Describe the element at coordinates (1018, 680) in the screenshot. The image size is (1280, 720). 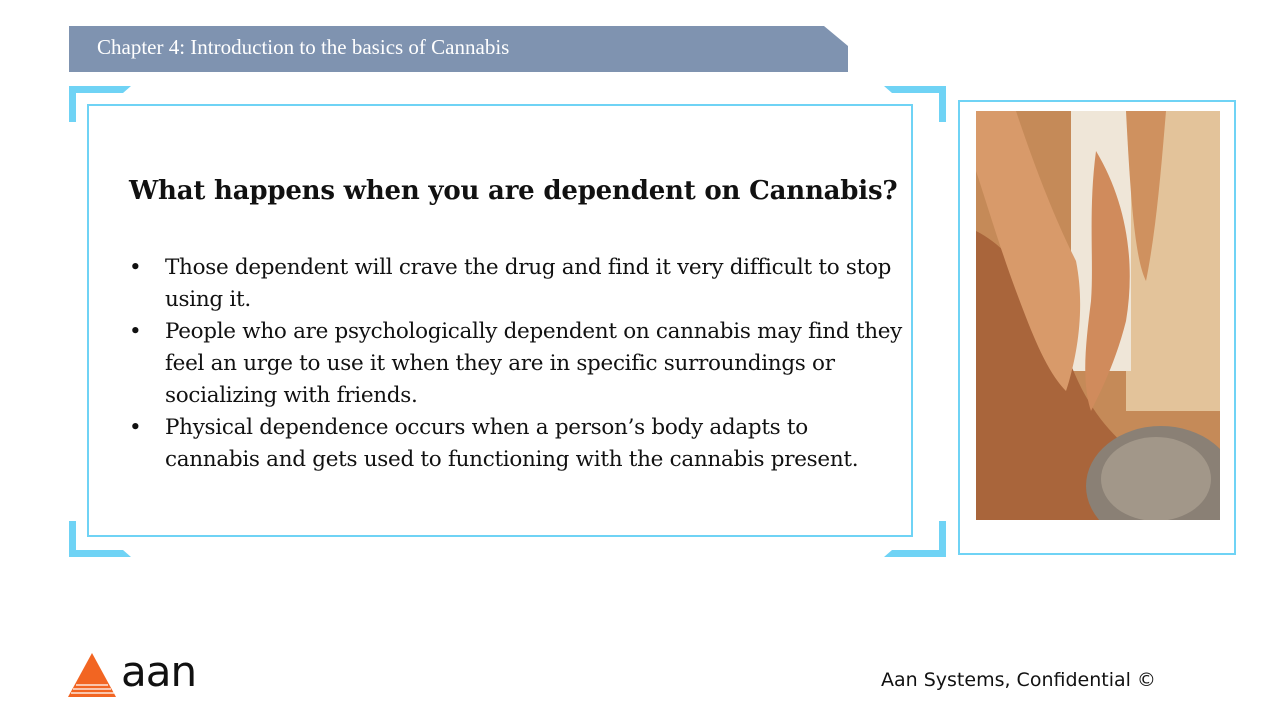
I see `confidential-note: Aan Systems, Confidential ©` at that location.